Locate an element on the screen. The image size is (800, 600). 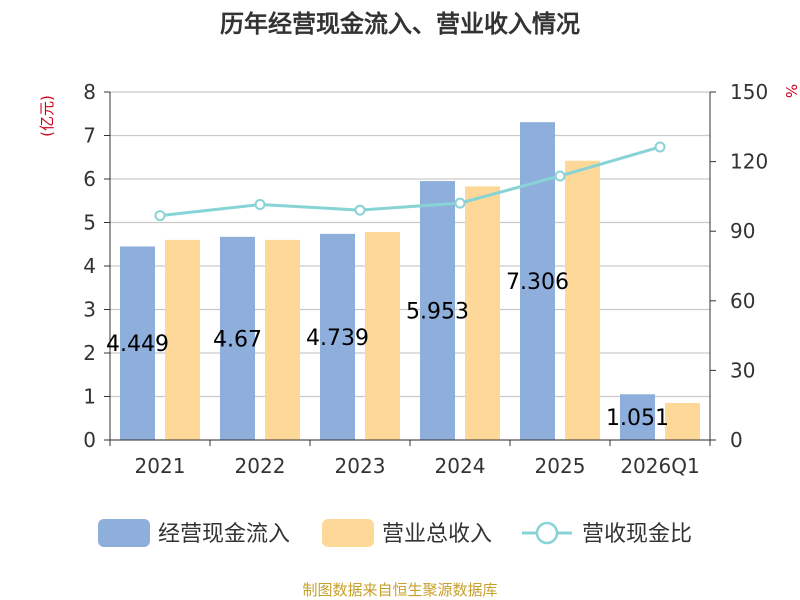
left-tick-label: 8 is located at coordinates (89, 92).